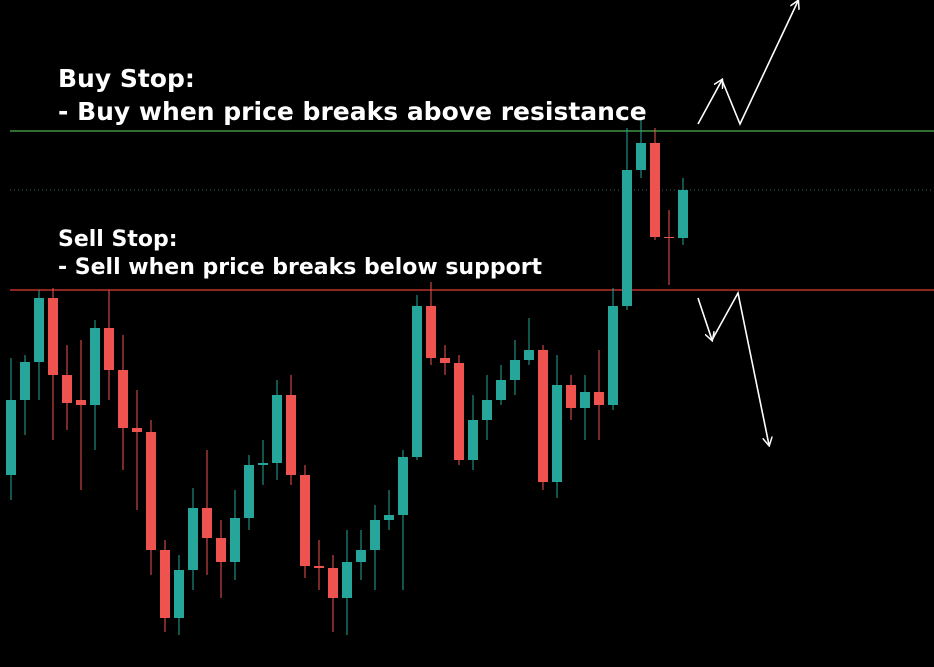 This screenshot has height=667, width=934. I want to click on annotation: Buy Stop:, so click(126, 78).